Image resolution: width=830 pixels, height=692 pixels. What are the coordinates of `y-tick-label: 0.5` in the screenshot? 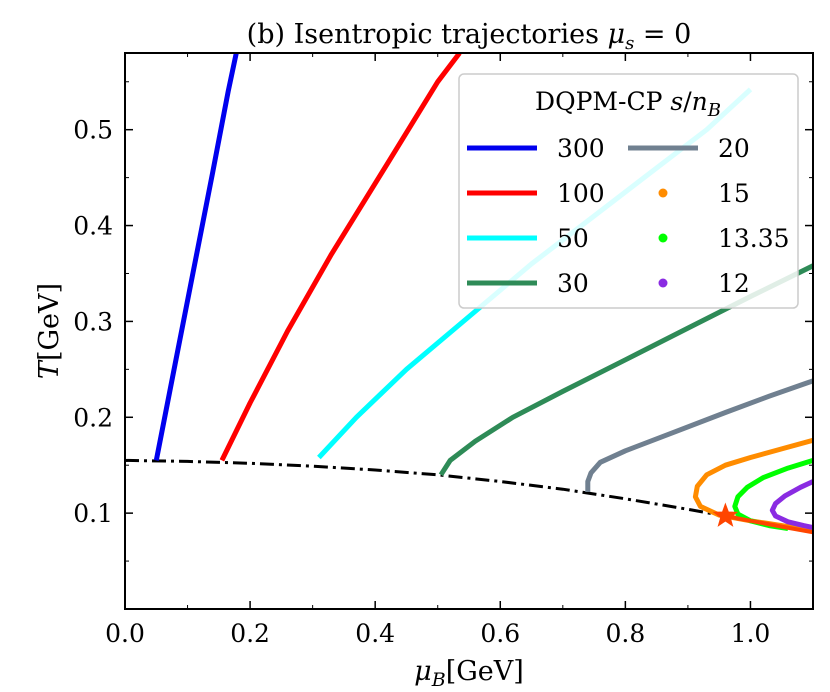 It's located at (93, 130).